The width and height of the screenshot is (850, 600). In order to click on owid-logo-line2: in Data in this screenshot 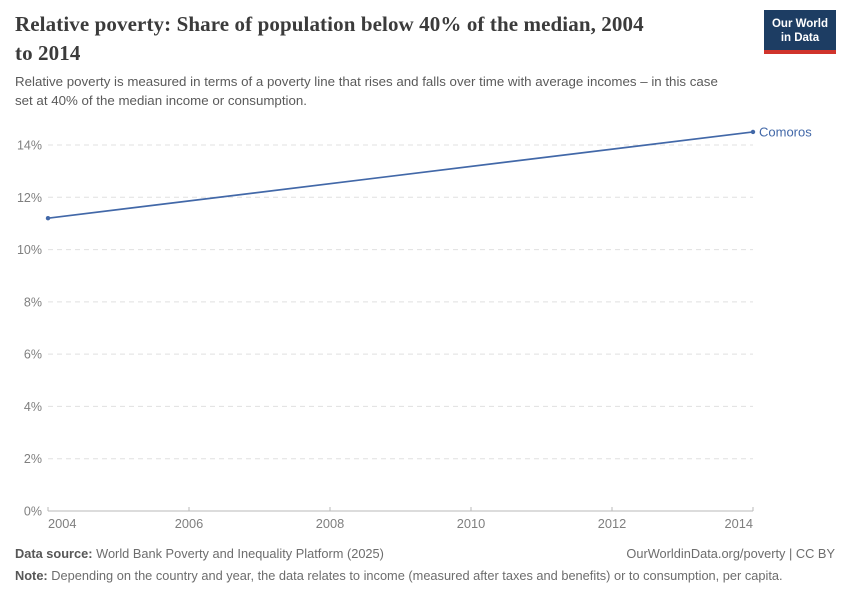, I will do `click(800, 38)`.